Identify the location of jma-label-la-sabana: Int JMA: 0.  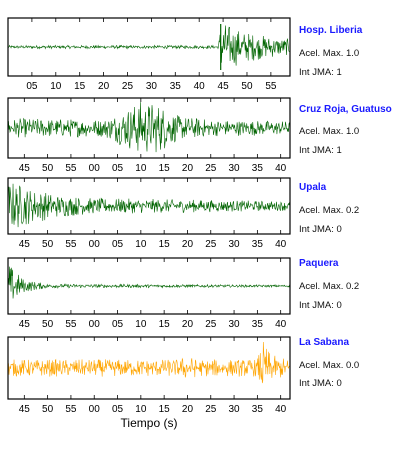
(320, 383).